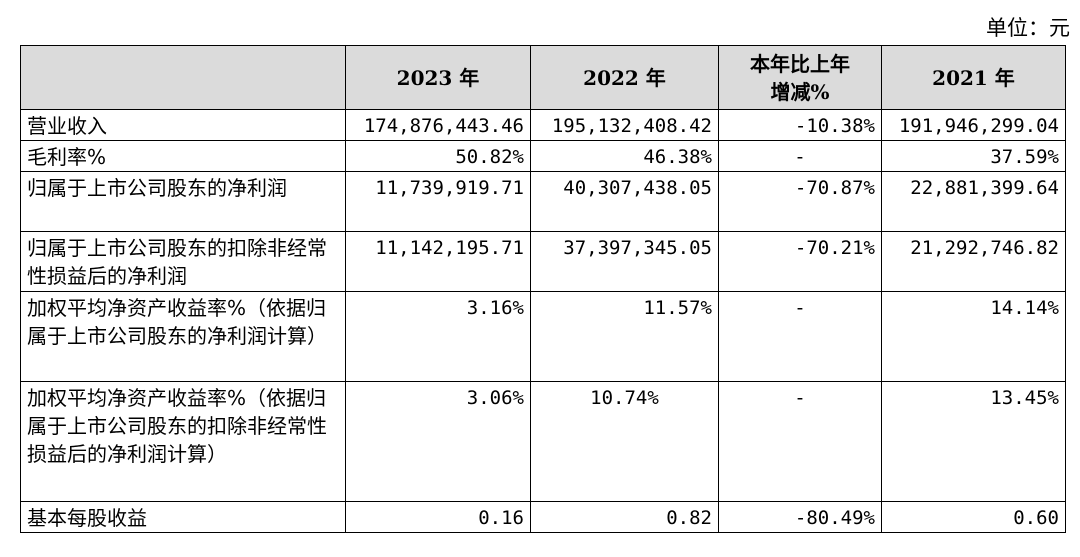  What do you see at coordinates (183, 156) in the screenshot?
I see `row-label: 毛利率%` at bounding box center [183, 156].